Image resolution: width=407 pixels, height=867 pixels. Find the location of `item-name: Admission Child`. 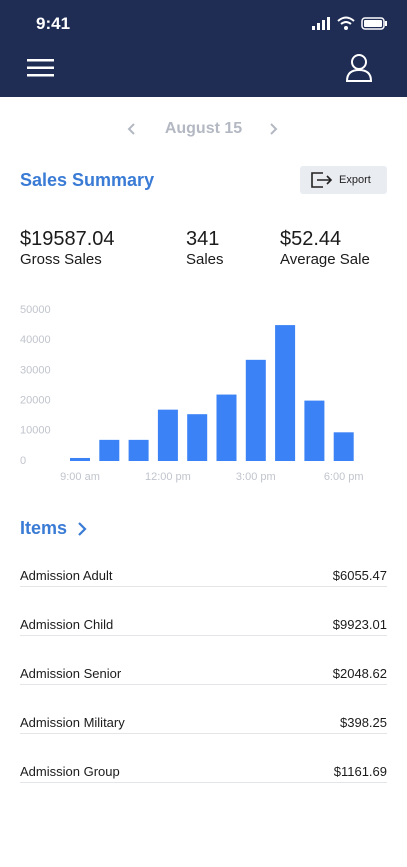

item-name: Admission Child is located at coordinates (67, 624).